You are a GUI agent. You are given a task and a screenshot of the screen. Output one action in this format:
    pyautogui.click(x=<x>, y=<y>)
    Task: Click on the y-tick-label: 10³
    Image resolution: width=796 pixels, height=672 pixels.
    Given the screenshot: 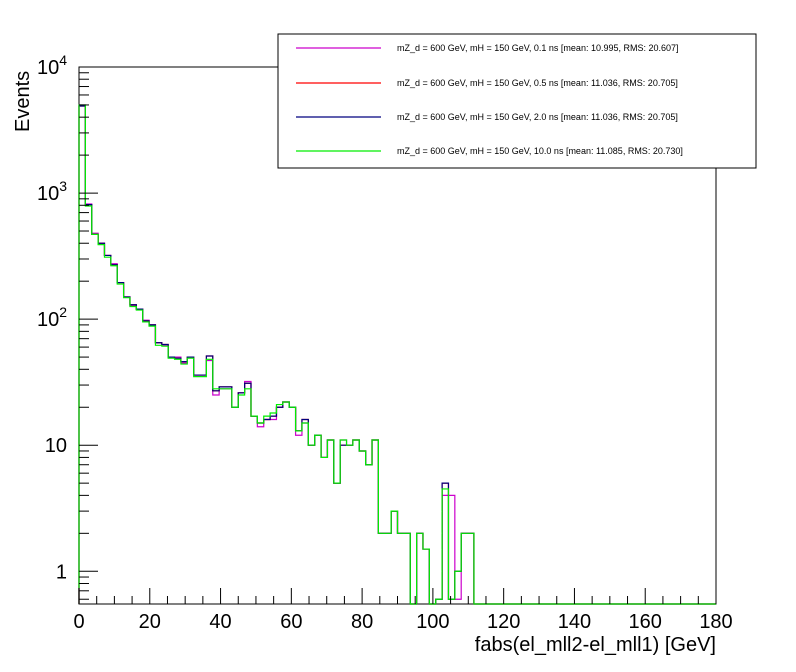 What is the action you would take?
    pyautogui.click(x=52, y=191)
    